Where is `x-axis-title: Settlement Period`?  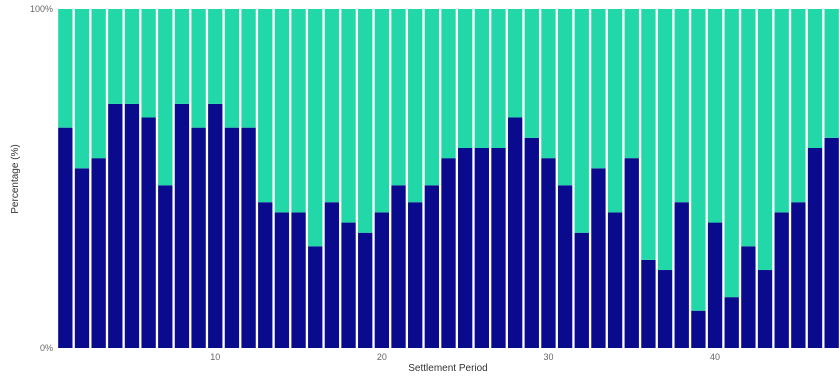 x-axis-title: Settlement Period is located at coordinates (448, 368).